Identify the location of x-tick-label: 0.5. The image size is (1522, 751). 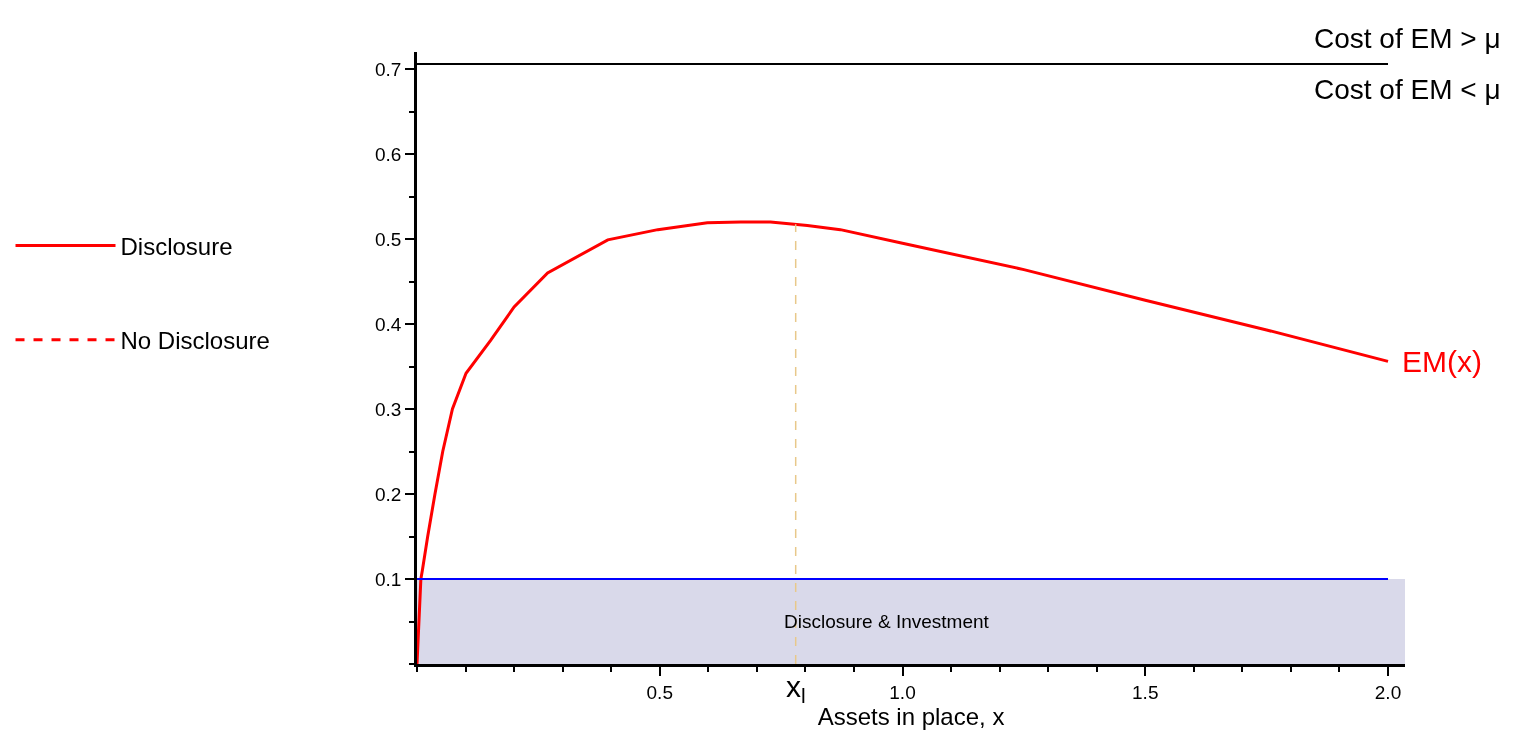
(659, 692).